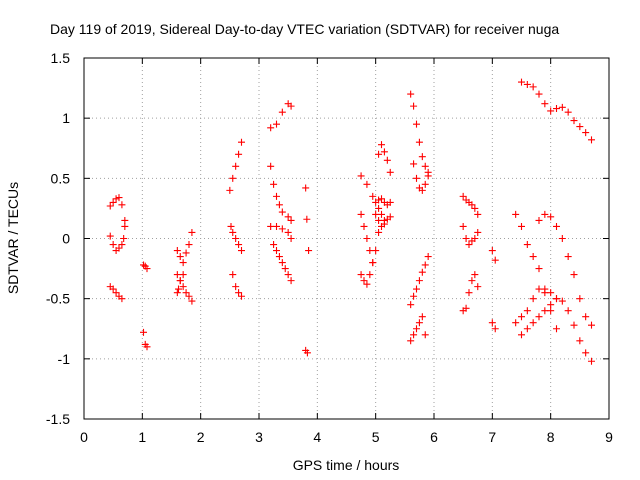 This screenshot has width=640, height=480. Describe the element at coordinates (609, 437) in the screenshot. I see `x-tick-label: 9` at that location.